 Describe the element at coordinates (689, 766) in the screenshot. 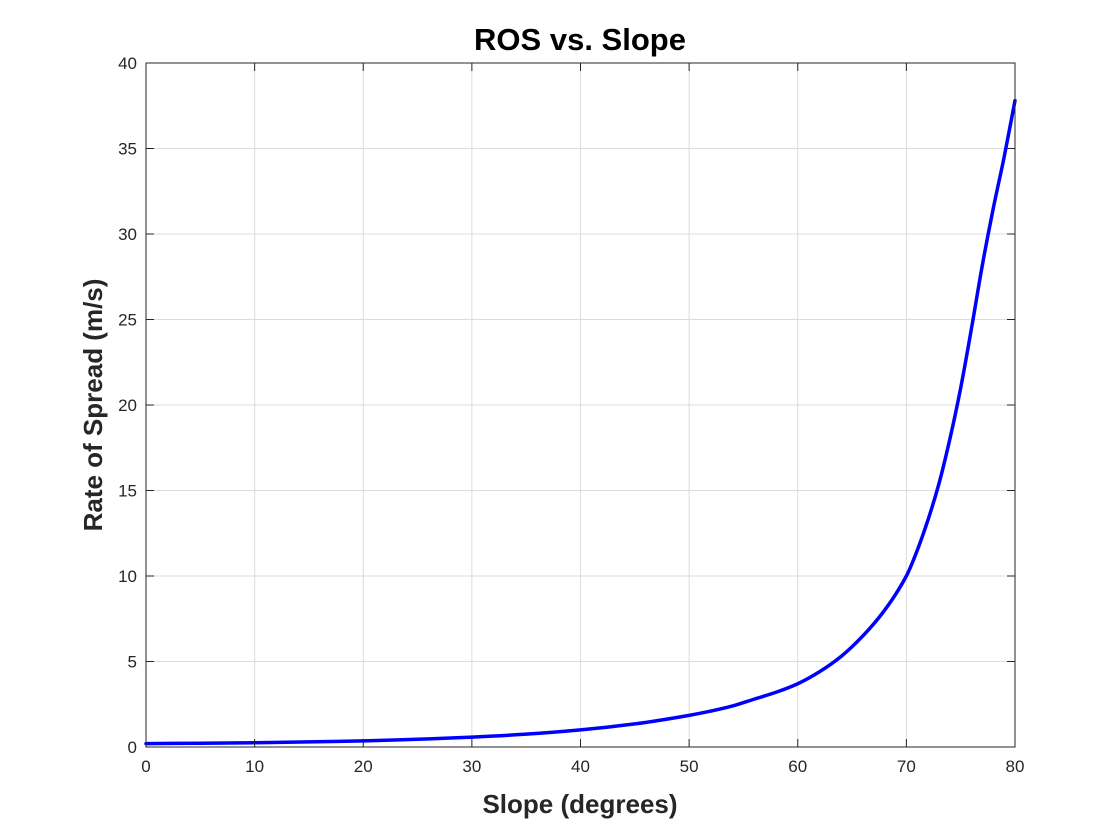

I see `x-tick-label: 50` at that location.